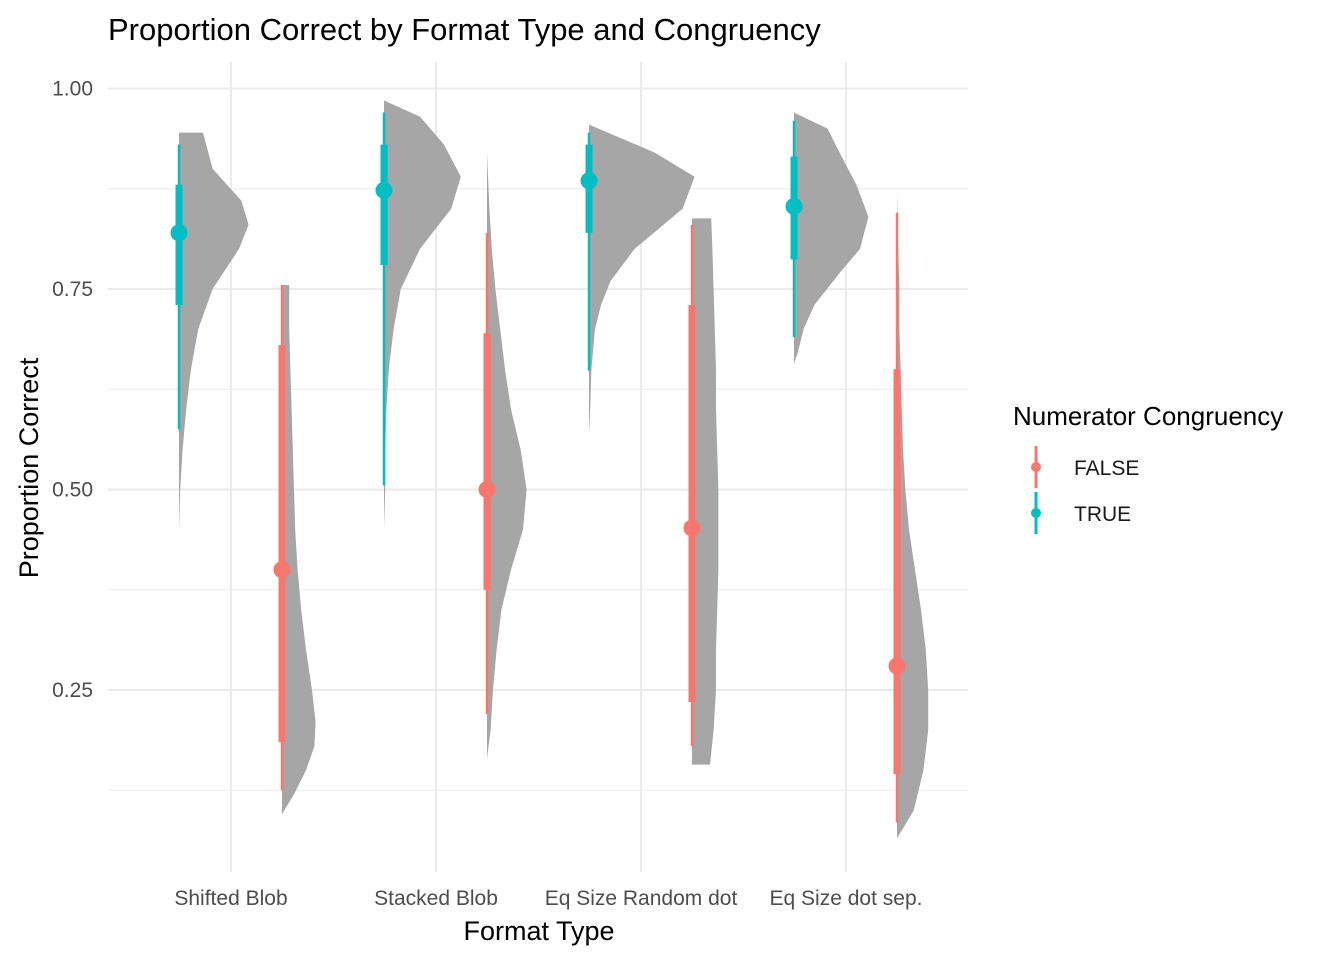 This screenshot has width=1344, height=960. What do you see at coordinates (72, 89) in the screenshot?
I see `y-tick-label-3: 1.00` at bounding box center [72, 89].